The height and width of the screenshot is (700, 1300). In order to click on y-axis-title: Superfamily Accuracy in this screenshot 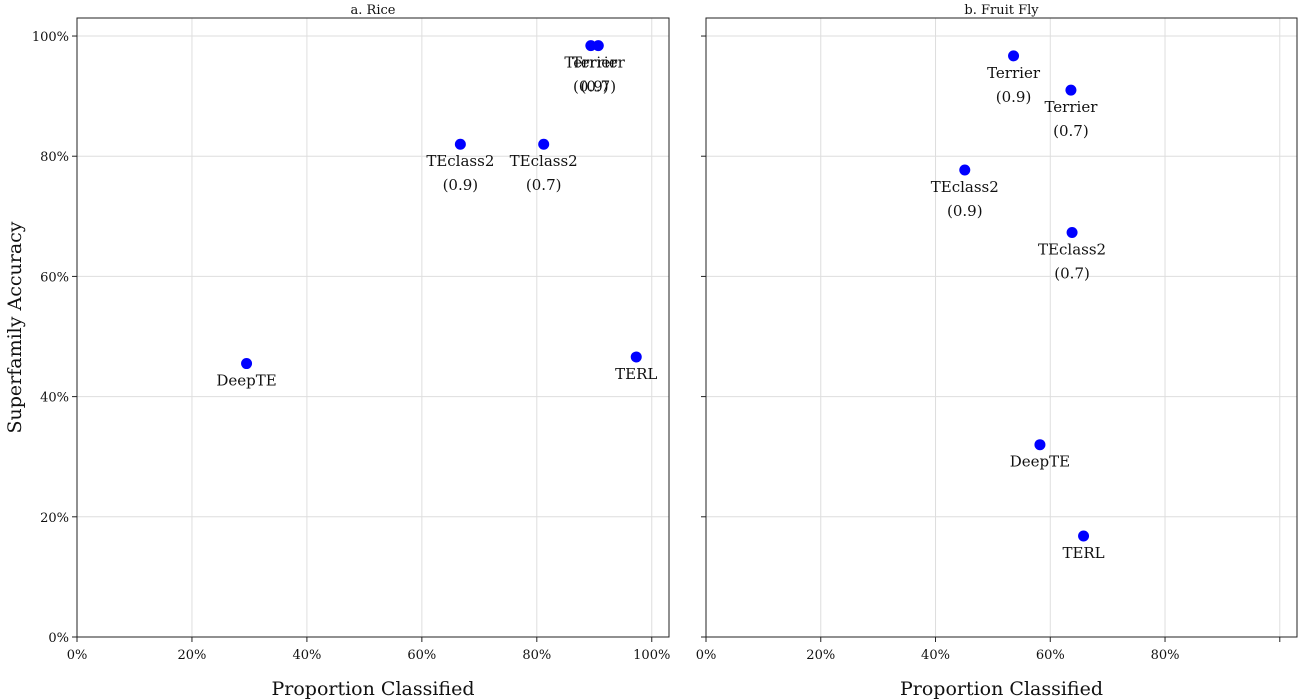, I will do `click(15, 327)`.